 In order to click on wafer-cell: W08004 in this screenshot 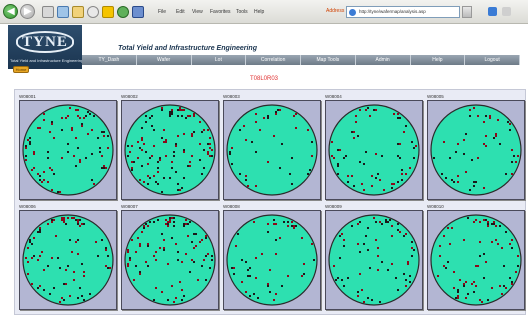, I will do `click(375, 149)`.